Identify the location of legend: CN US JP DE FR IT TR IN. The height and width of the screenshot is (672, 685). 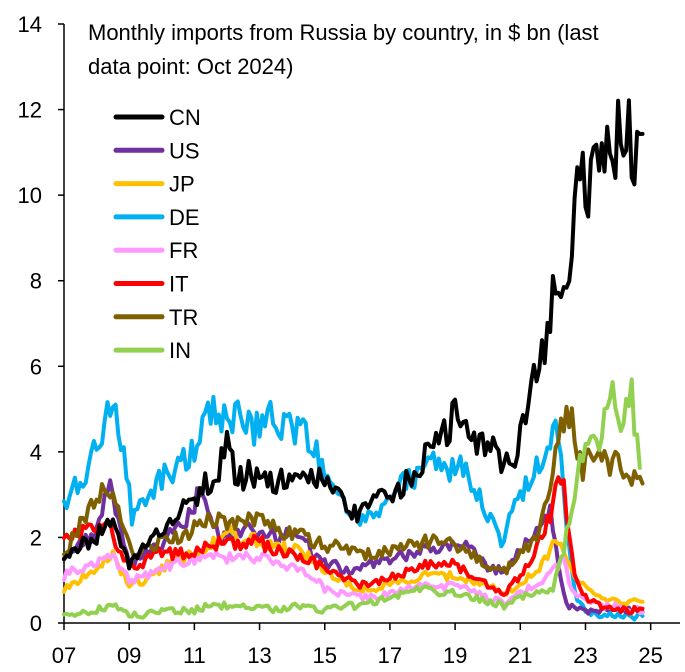
(157, 234).